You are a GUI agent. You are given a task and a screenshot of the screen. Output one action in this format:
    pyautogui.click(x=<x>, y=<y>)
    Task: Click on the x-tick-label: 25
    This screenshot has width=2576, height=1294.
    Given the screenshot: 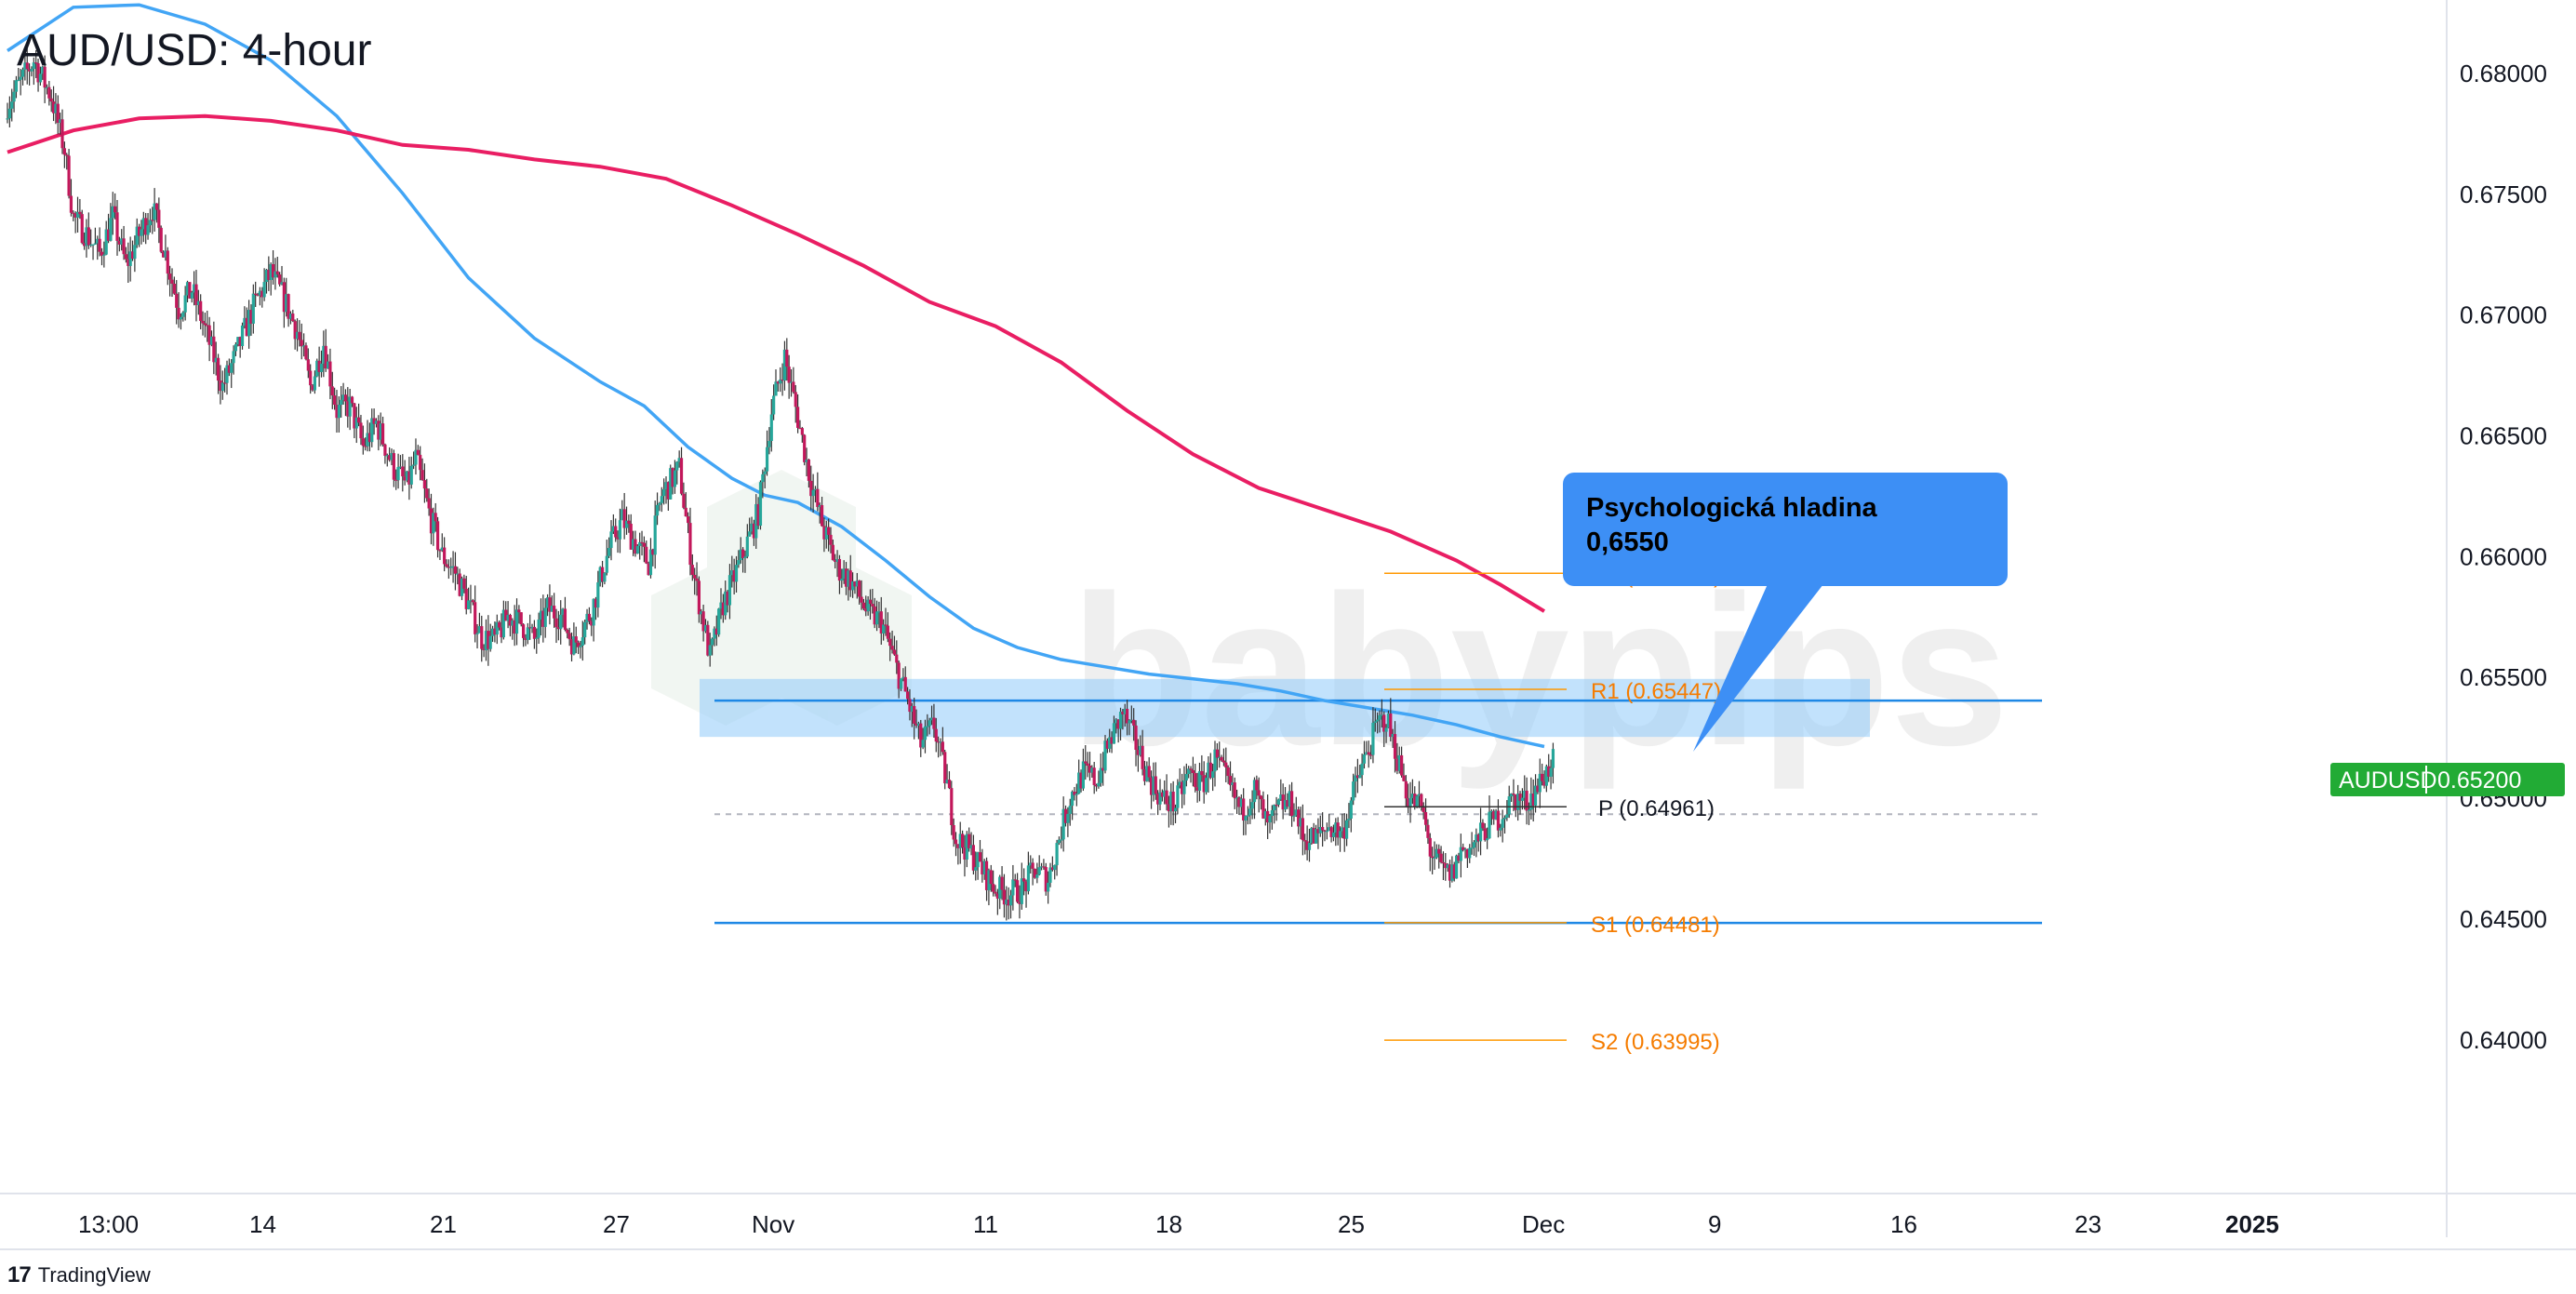 What is the action you would take?
    pyautogui.click(x=1351, y=1224)
    